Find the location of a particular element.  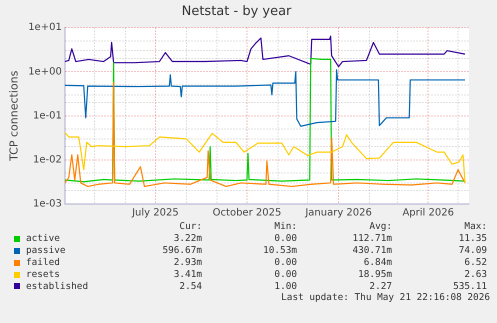

y-tick-label: 1e+01 is located at coordinates (45, 28).